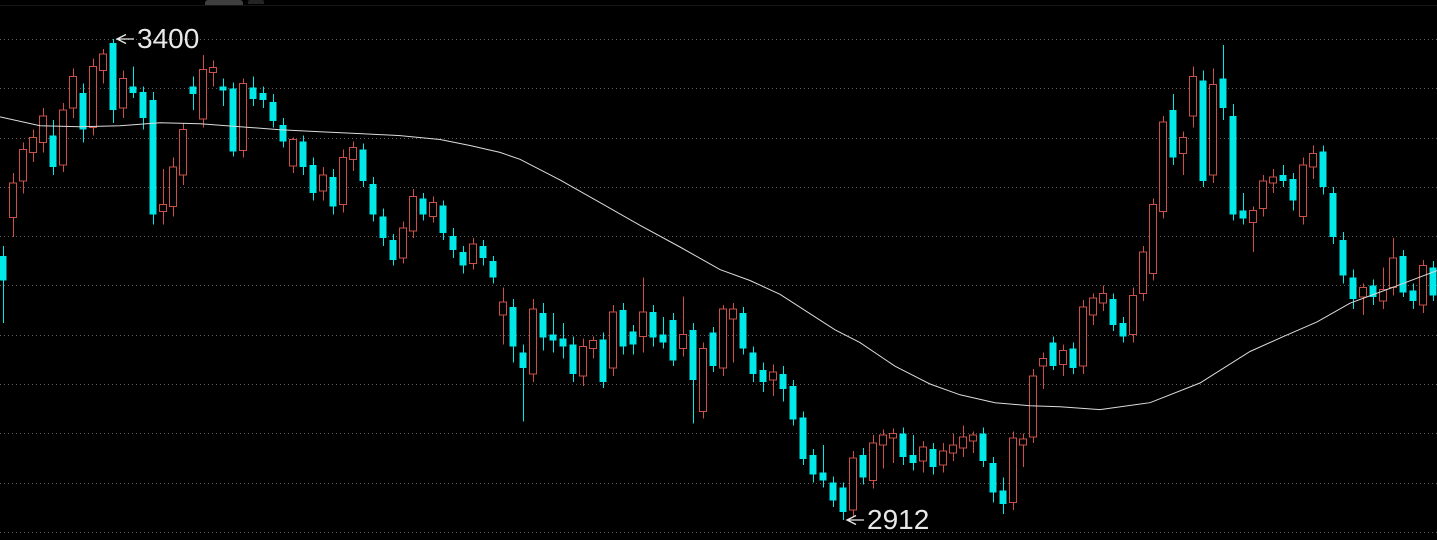 The image size is (1437, 540). What do you see at coordinates (718, 5) in the screenshot?
I see `top-edge-hairline` at bounding box center [718, 5].